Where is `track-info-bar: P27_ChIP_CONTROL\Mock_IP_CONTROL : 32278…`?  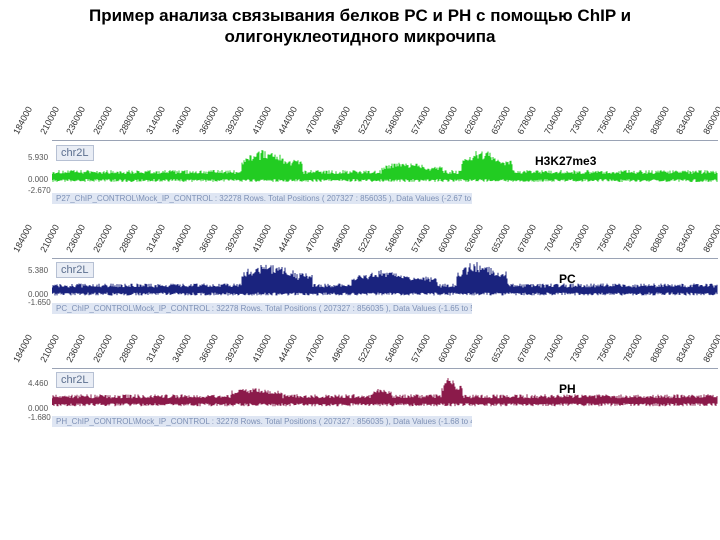 track-info-bar: P27_ChIP_CONTROL\Mock_IP_CONTROL : 32278… is located at coordinates (262, 198).